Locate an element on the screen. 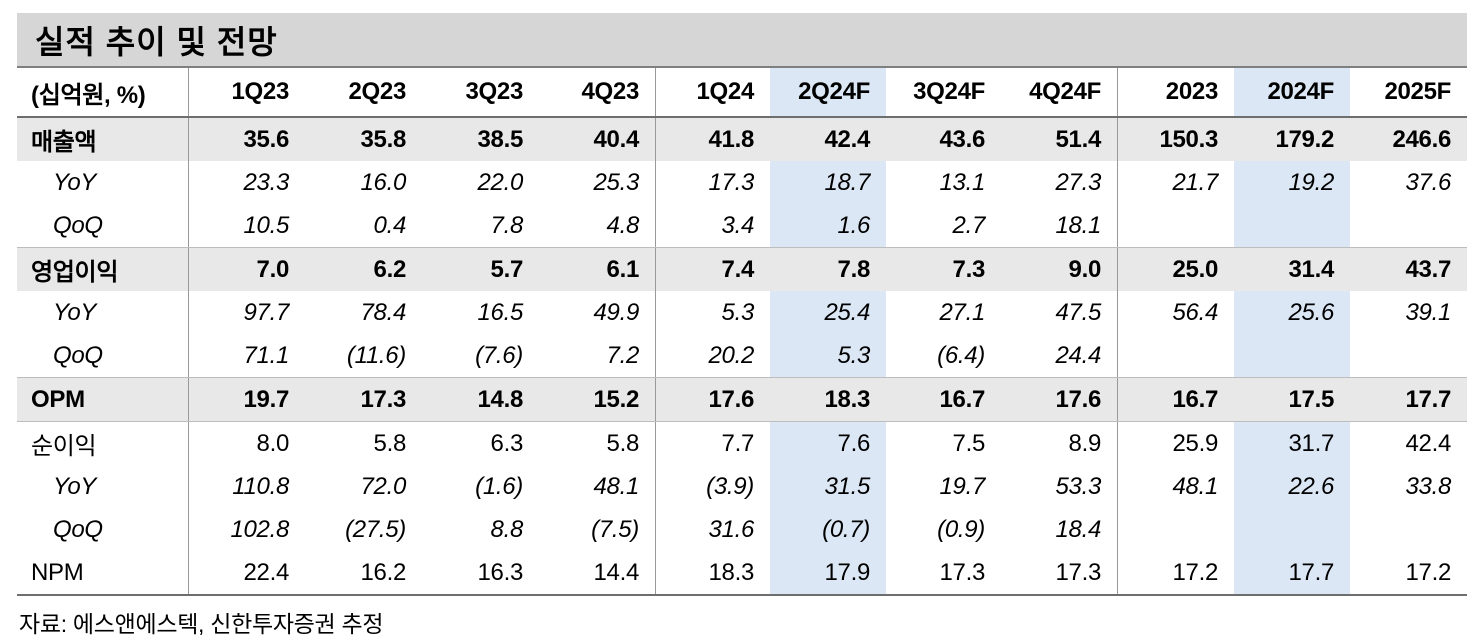  table-row: QoQ 71.1 (11.6) (7.6) 7.2 20.2 5.3 (6.4) 24.4 is located at coordinates (742, 355).